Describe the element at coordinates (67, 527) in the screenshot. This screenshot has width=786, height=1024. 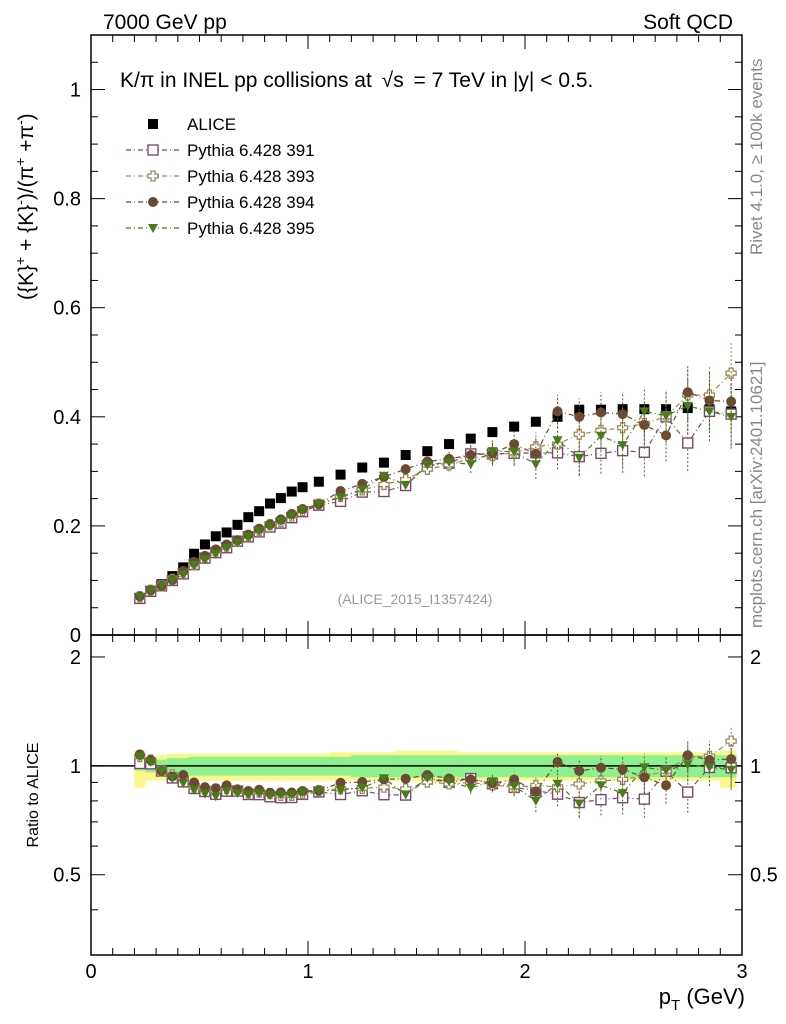
I see `y-tick-label: 0.2` at that location.